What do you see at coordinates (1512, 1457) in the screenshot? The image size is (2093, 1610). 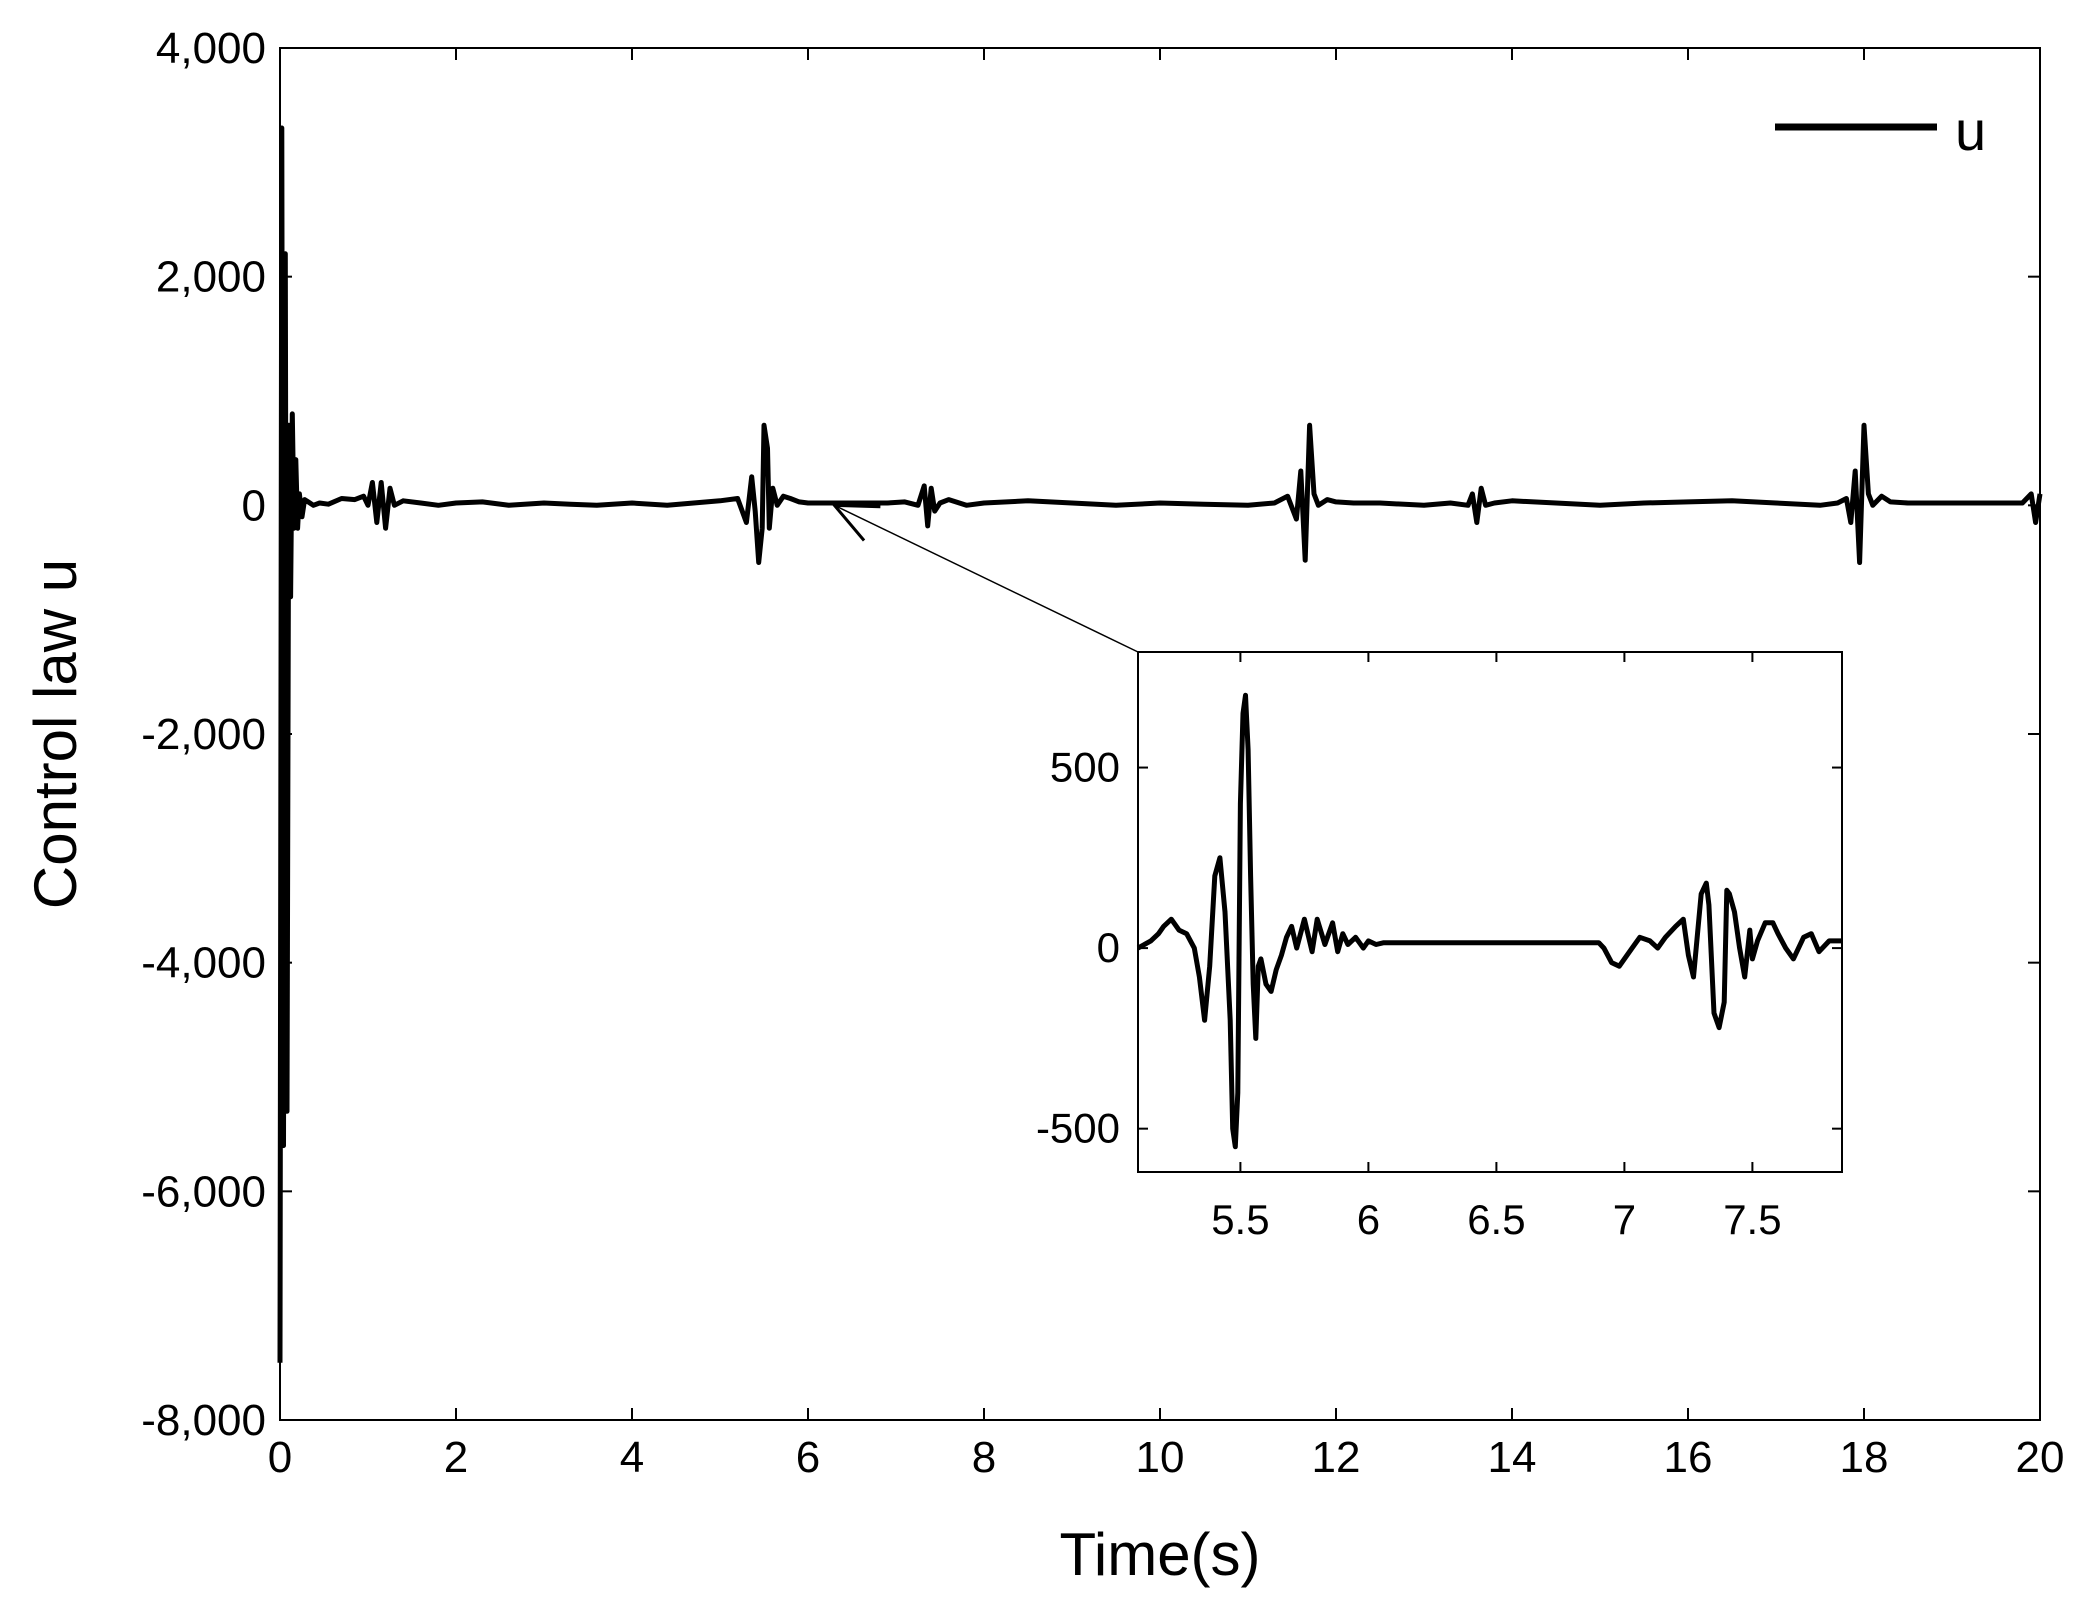 I see `x-tick-label: 14` at bounding box center [1512, 1457].